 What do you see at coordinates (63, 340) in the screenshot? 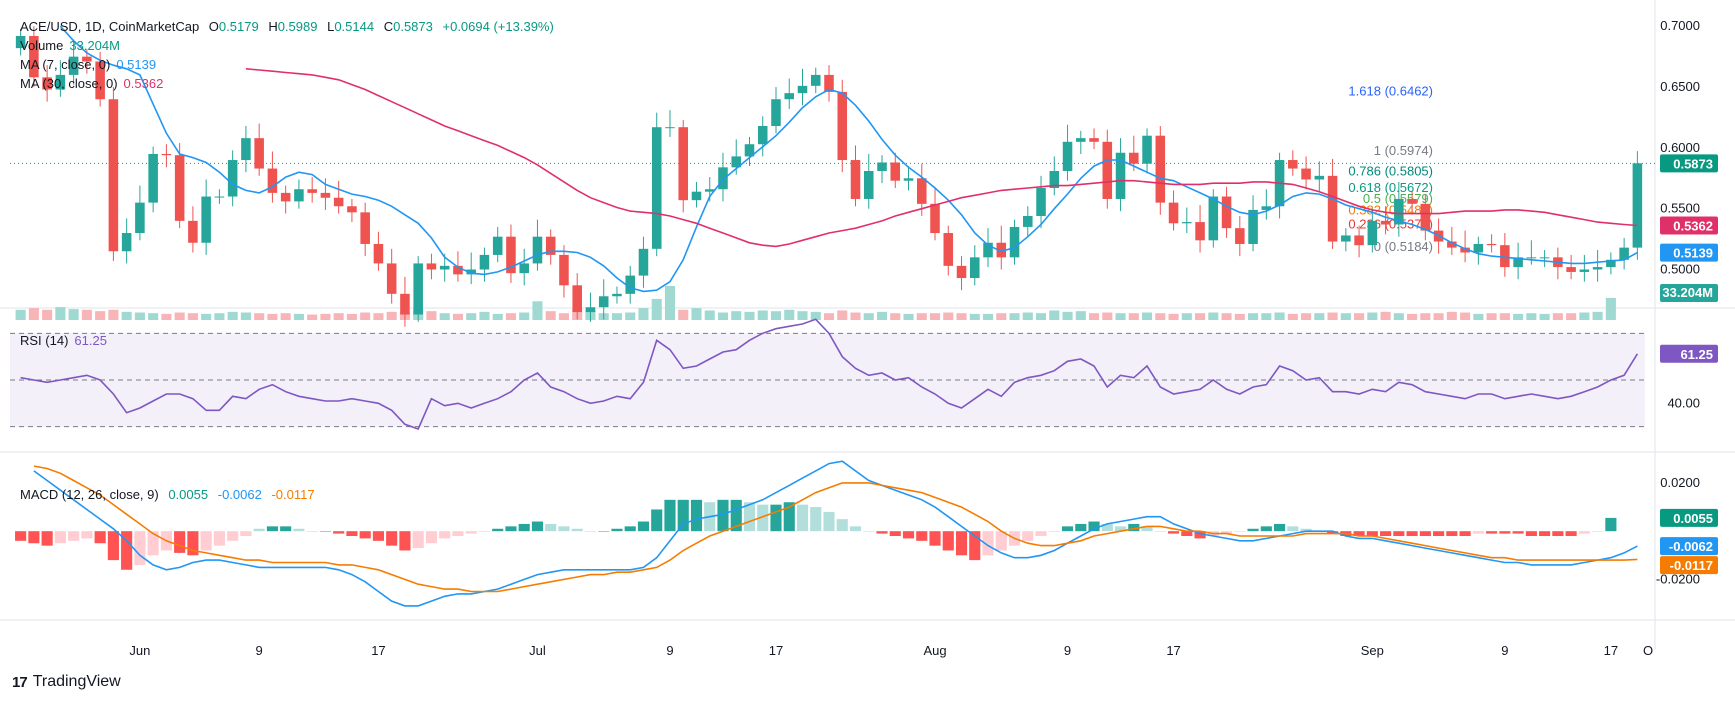
I see `rsi-legend: RSI (14) 61.25` at bounding box center [63, 340].